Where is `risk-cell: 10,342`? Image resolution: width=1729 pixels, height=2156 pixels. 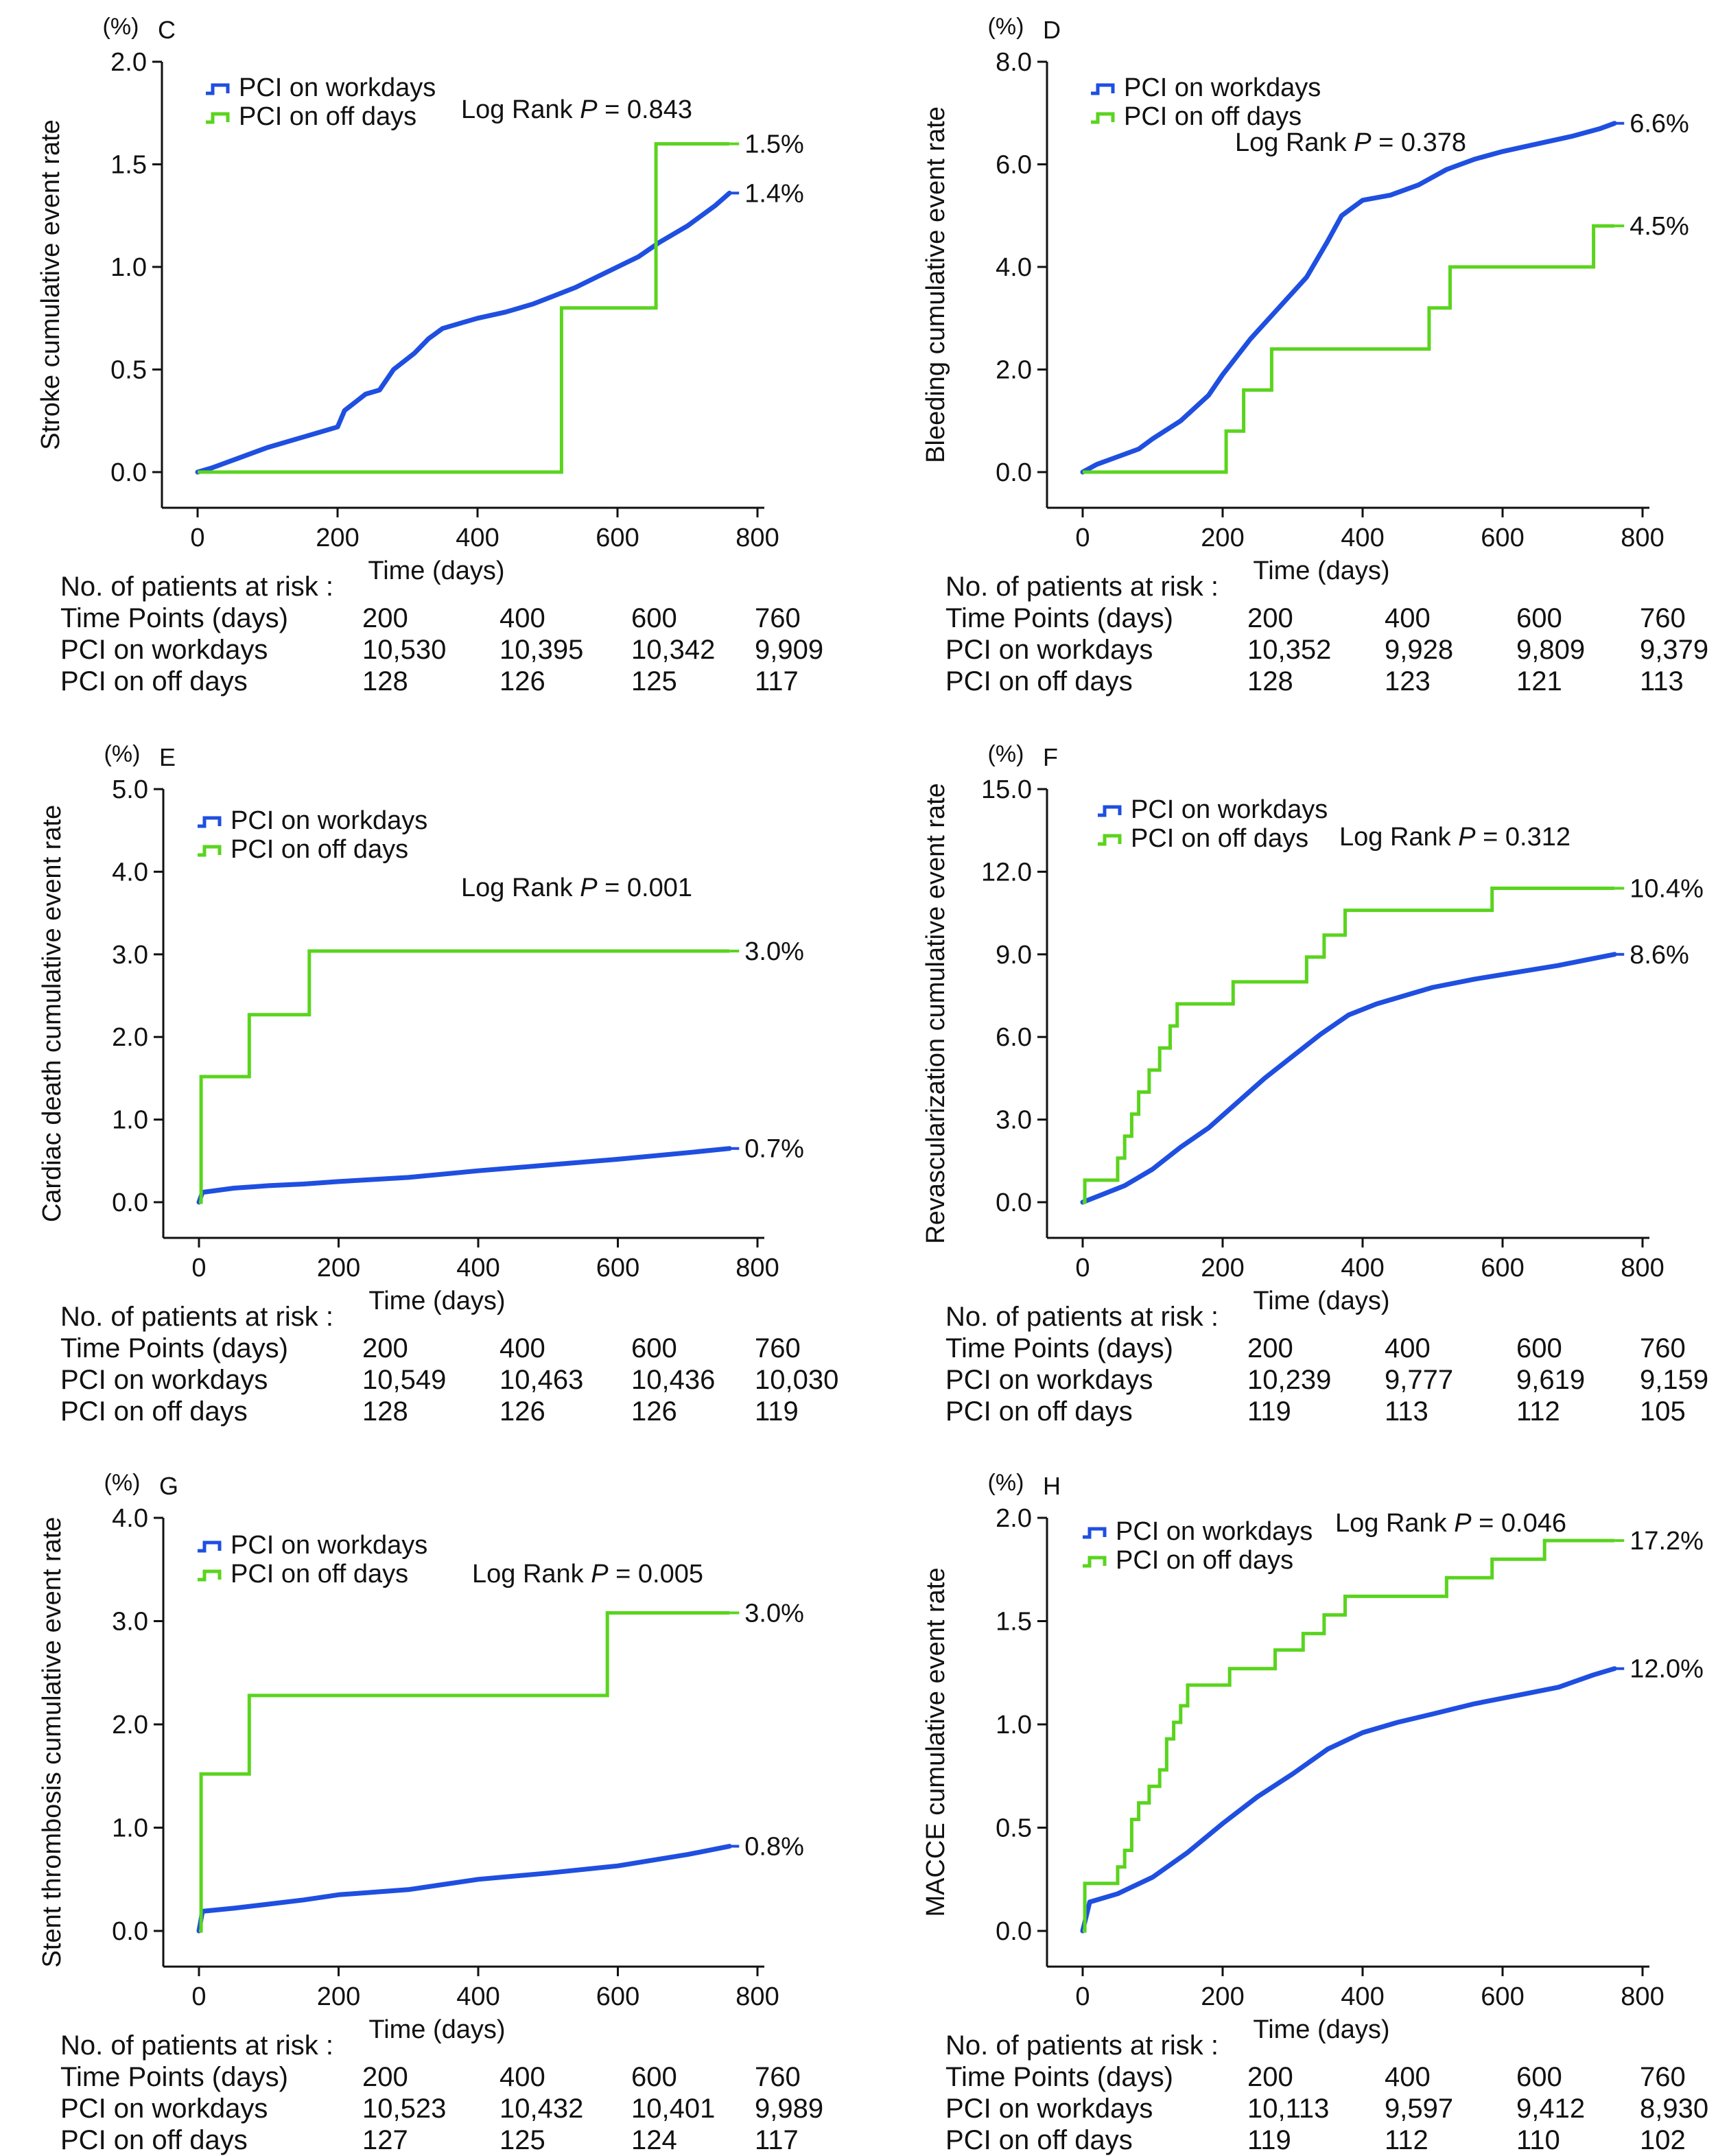
risk-cell: 10,342 is located at coordinates (673, 650).